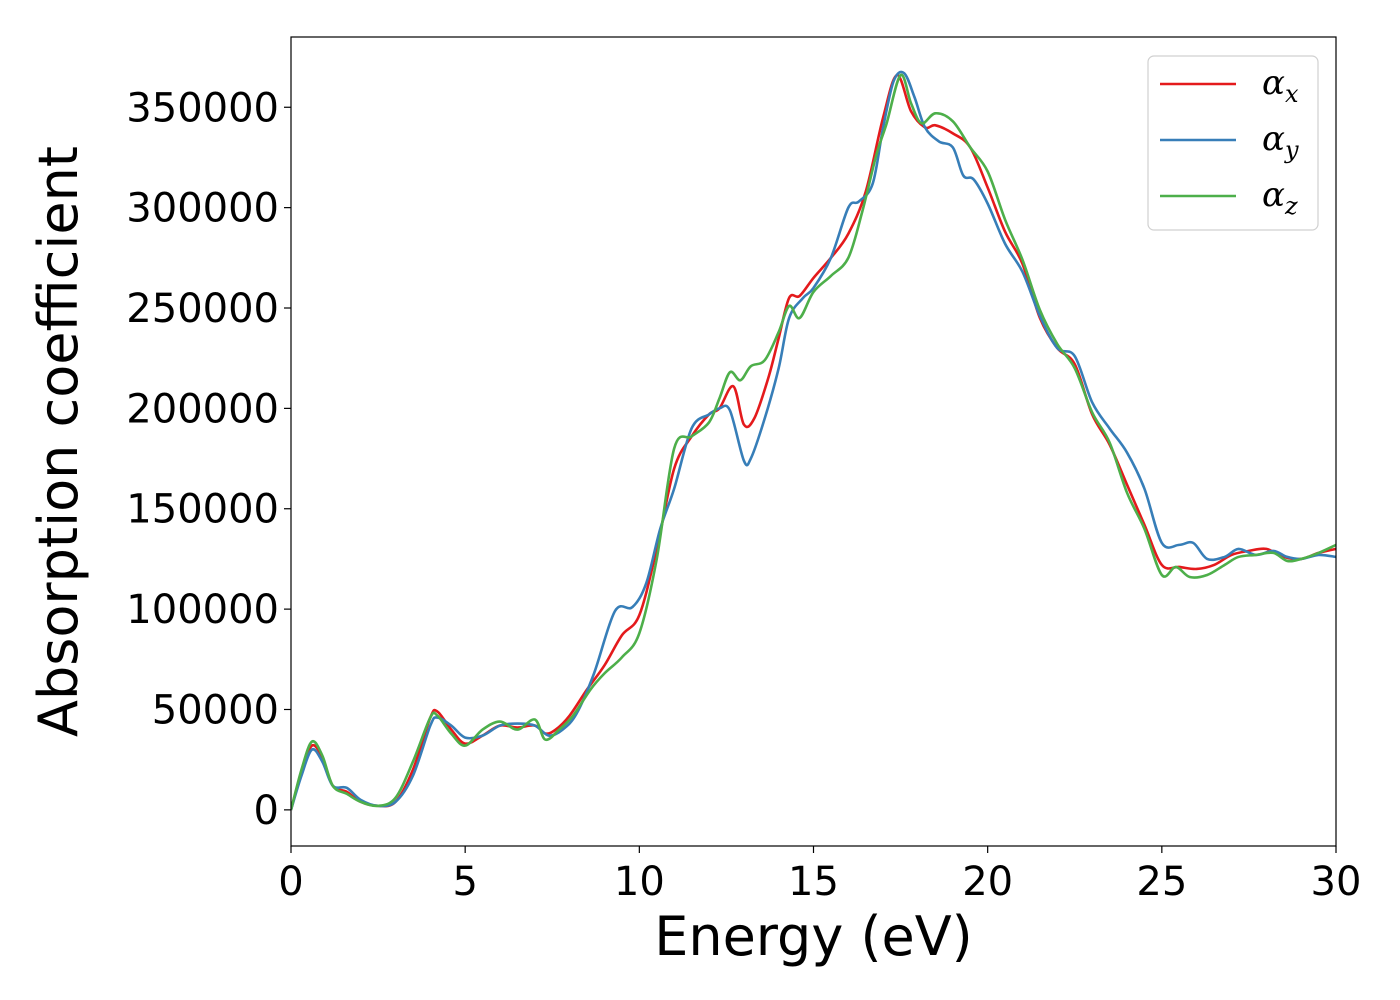 The image size is (1400, 1000). Describe the element at coordinates (464, 882) in the screenshot. I see `x-tick-label: 5` at that location.